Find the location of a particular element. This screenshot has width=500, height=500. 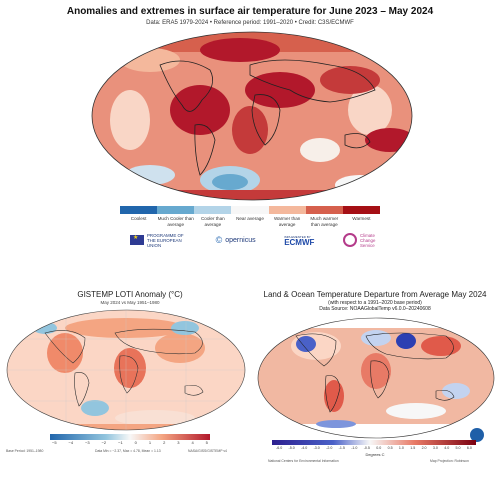

gistemp-map is located at coordinates (126, 370).